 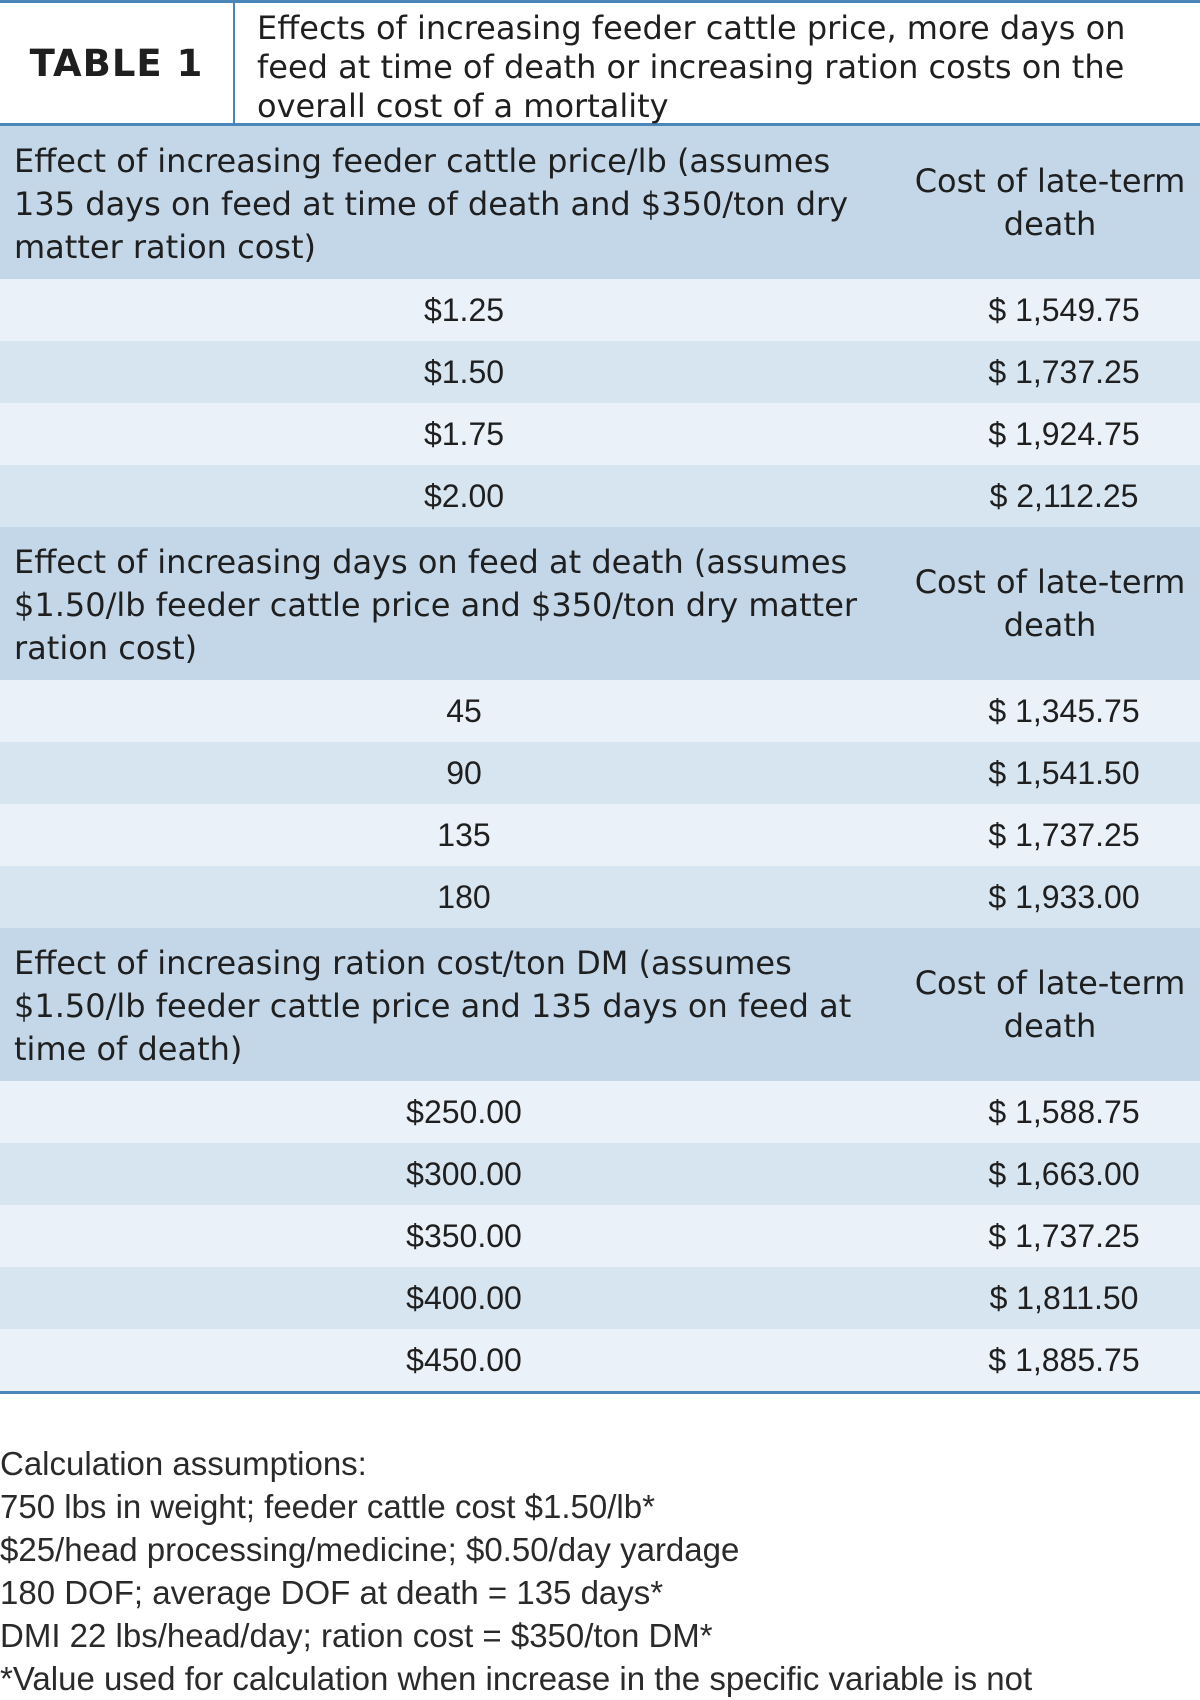 What do you see at coordinates (600, 1174) in the screenshot?
I see `table-row: $300.00 $ 1,663.00` at bounding box center [600, 1174].